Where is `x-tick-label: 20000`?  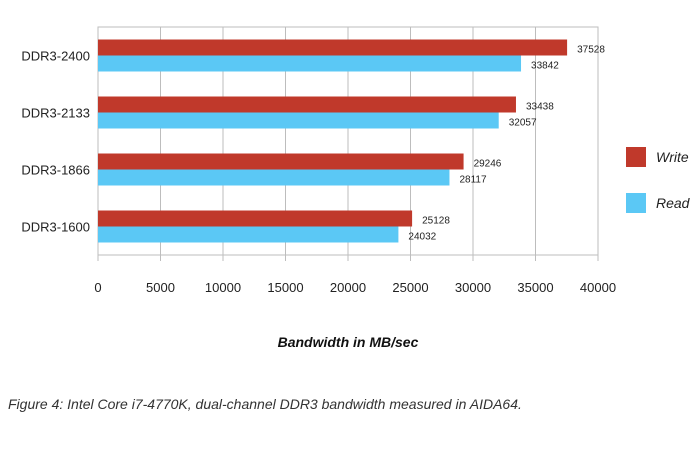
x-tick-label: 20000 is located at coordinates (348, 287).